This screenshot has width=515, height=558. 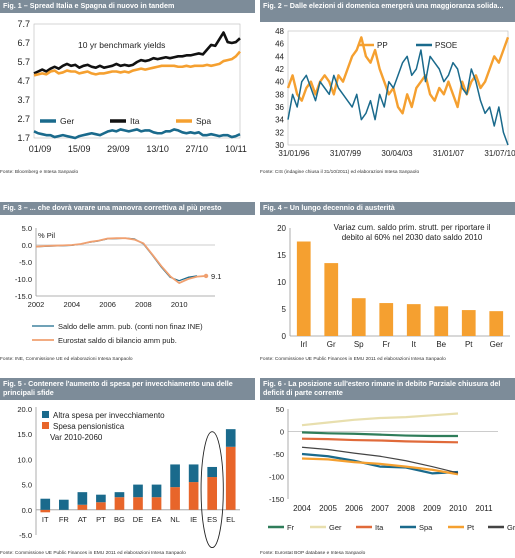 I want to click on series-line-spa, so click(x=380, y=463).